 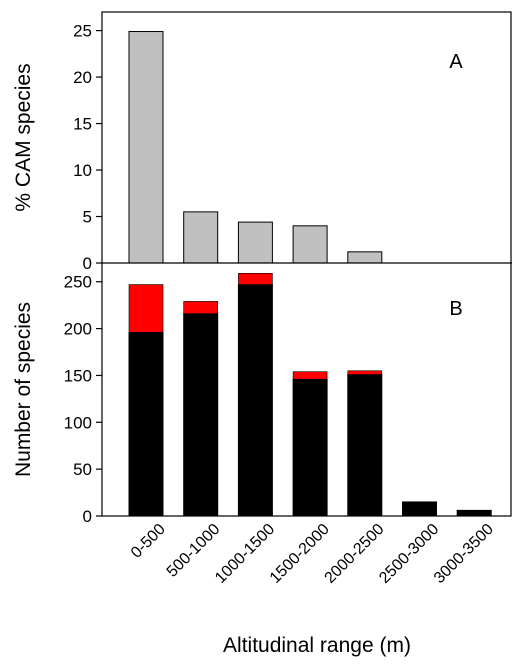 I want to click on x-tick-label: 3000-3500, so click(x=464, y=554).